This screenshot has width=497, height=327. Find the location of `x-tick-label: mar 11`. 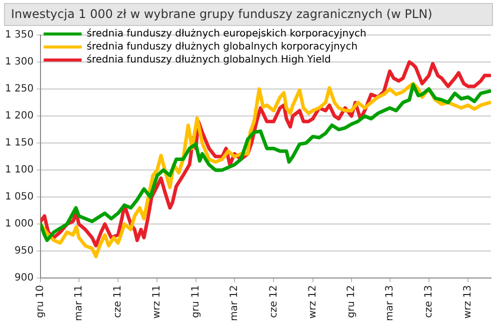

x-tick-label: mar 11 is located at coordinates (78, 303).